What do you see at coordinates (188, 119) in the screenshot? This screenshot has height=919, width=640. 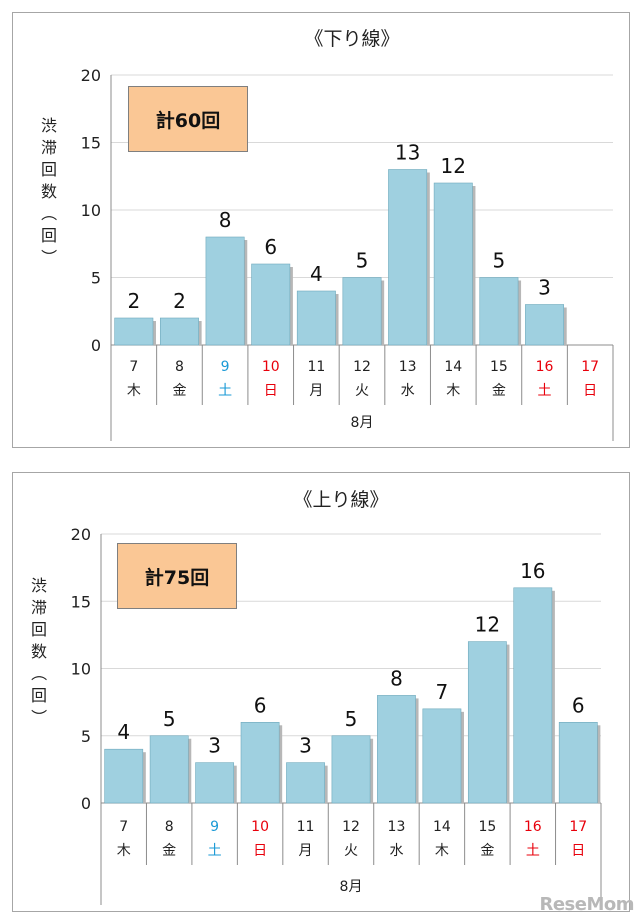 I see `total-badge-outbound: 計60回` at bounding box center [188, 119].